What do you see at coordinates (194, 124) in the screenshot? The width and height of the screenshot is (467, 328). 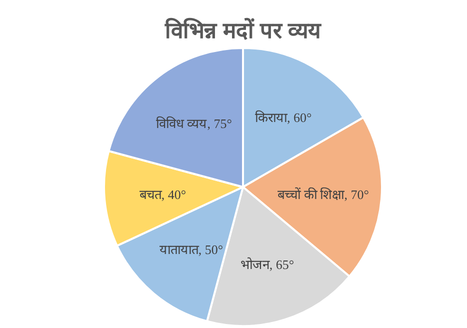 I see `slice-label: विविध व्यय, 75°` at bounding box center [194, 124].